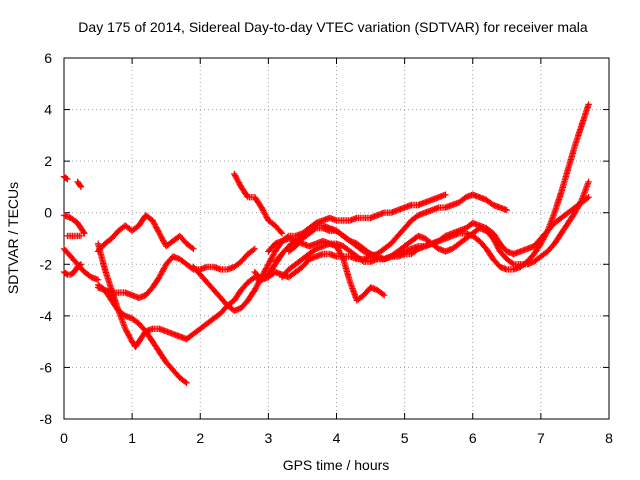 The width and height of the screenshot is (640, 480). Describe the element at coordinates (13, 238) in the screenshot. I see `y-axis-title: SDTVAR / TECUs` at that location.